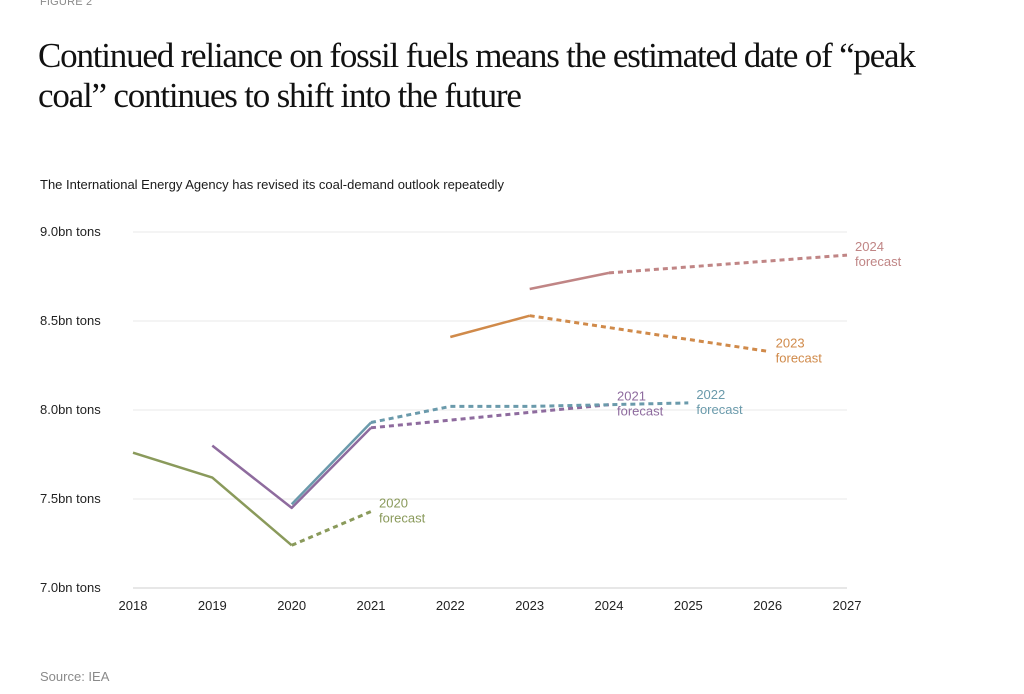 Image resolution: width=1024 pixels, height=694 pixels. I want to click on figure-label: FIGURE 2, so click(66, 4).